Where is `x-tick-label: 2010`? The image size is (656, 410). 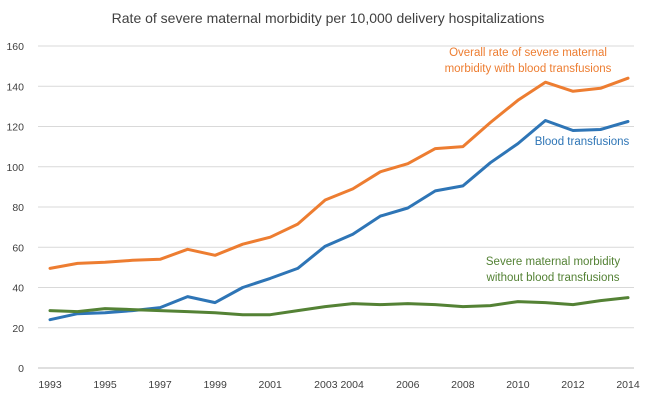
x-tick-label: 2010 is located at coordinates (518, 385).